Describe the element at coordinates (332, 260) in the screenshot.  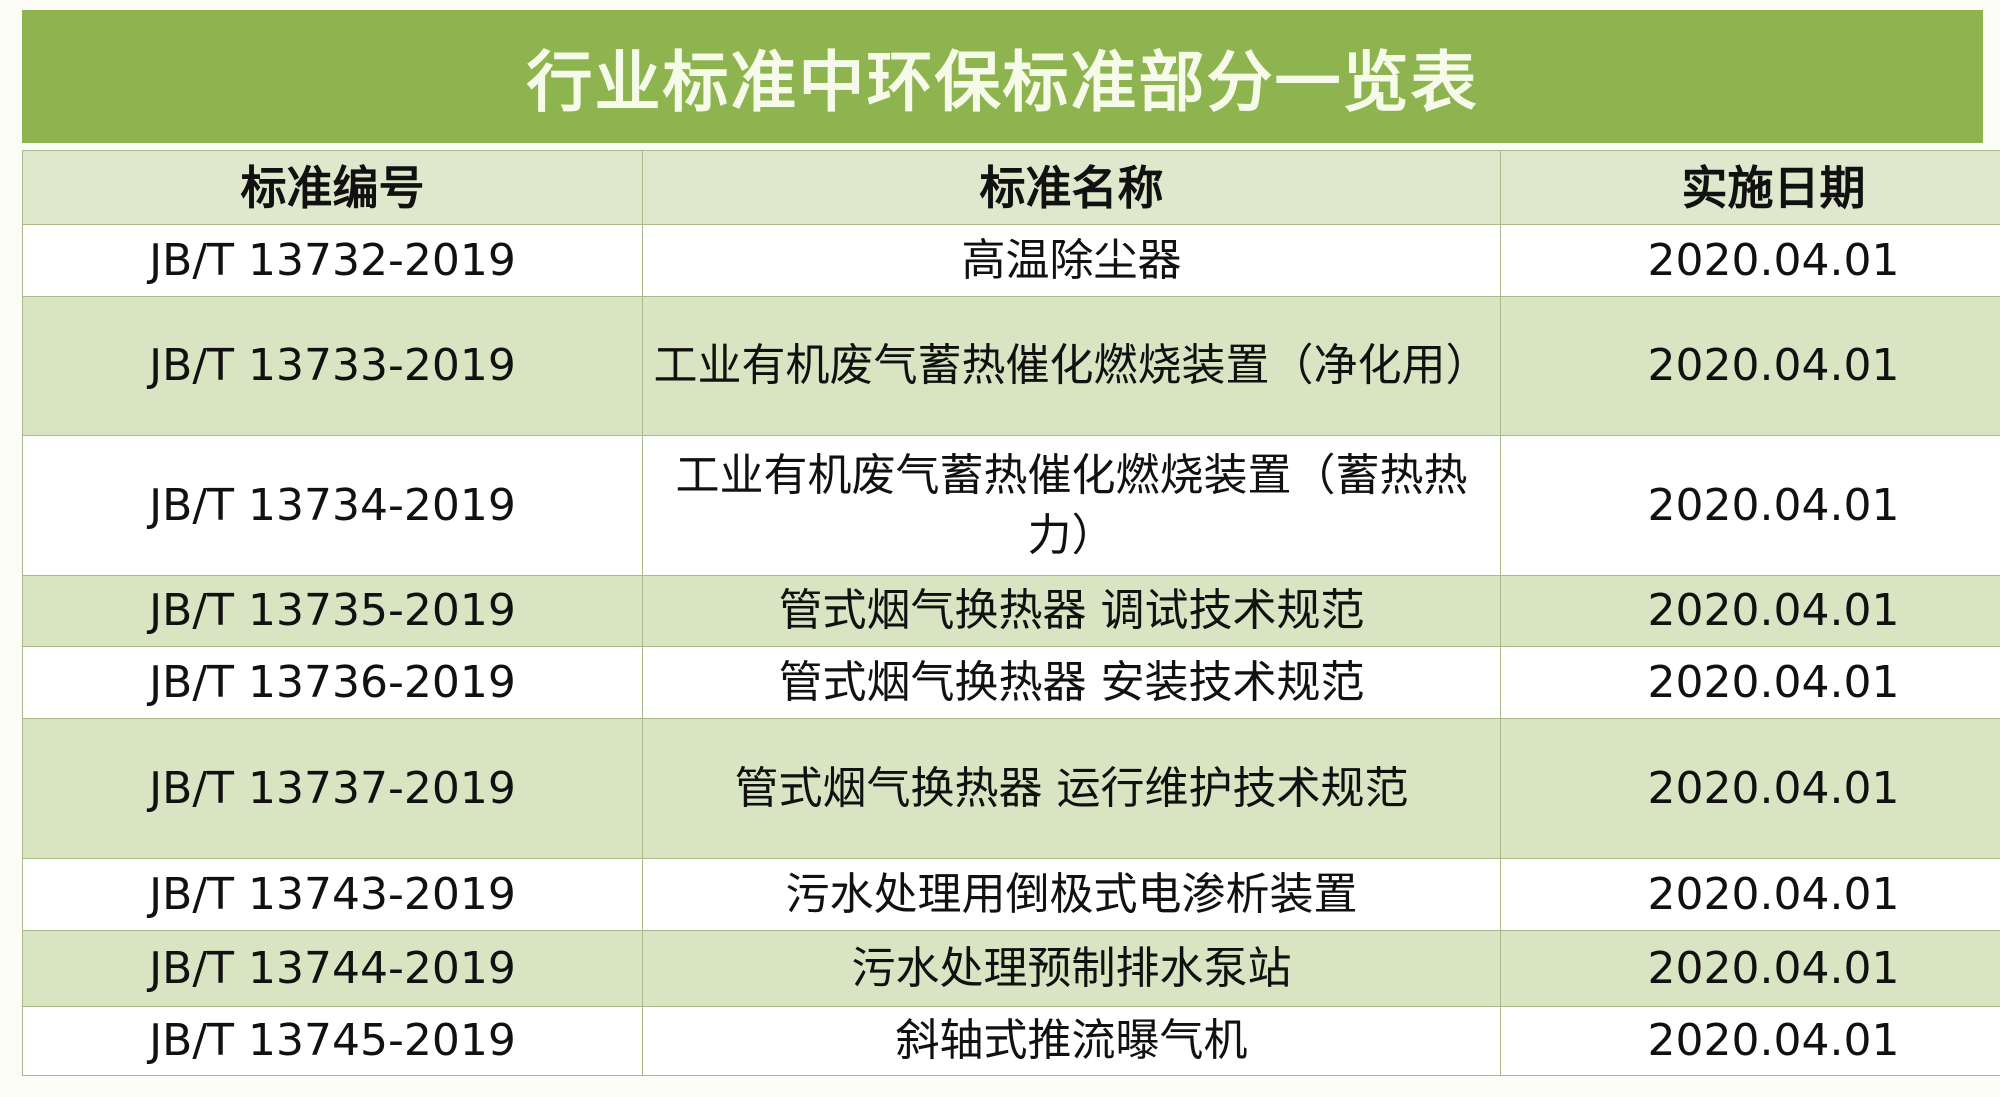
I see `standard-code-cell: JB/T 13732-2019` at that location.